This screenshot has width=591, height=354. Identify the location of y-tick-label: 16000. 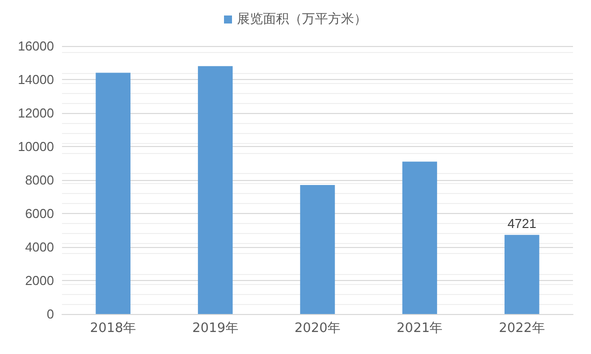
(36, 46).